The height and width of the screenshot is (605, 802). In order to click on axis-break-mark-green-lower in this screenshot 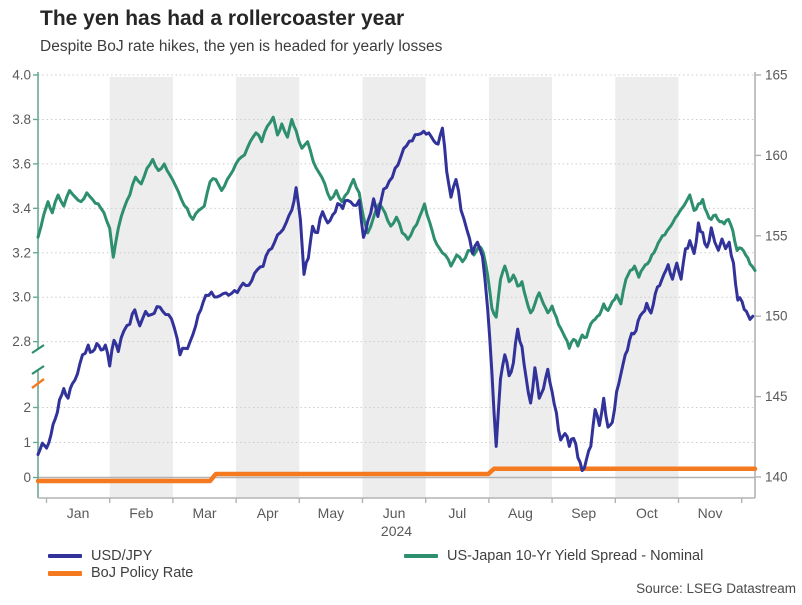, I will do `click(38, 370)`.